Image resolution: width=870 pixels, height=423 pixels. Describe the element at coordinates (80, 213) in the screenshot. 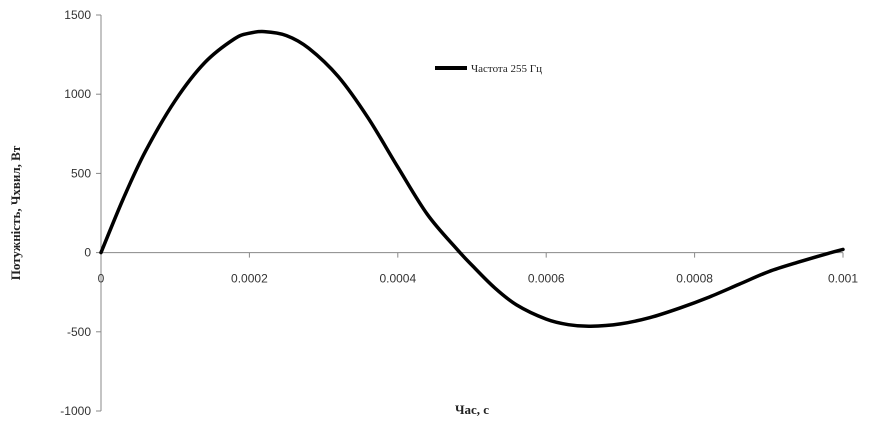

I see `y-tick-group: 1500 1000 500 0 -500 -1000` at that location.